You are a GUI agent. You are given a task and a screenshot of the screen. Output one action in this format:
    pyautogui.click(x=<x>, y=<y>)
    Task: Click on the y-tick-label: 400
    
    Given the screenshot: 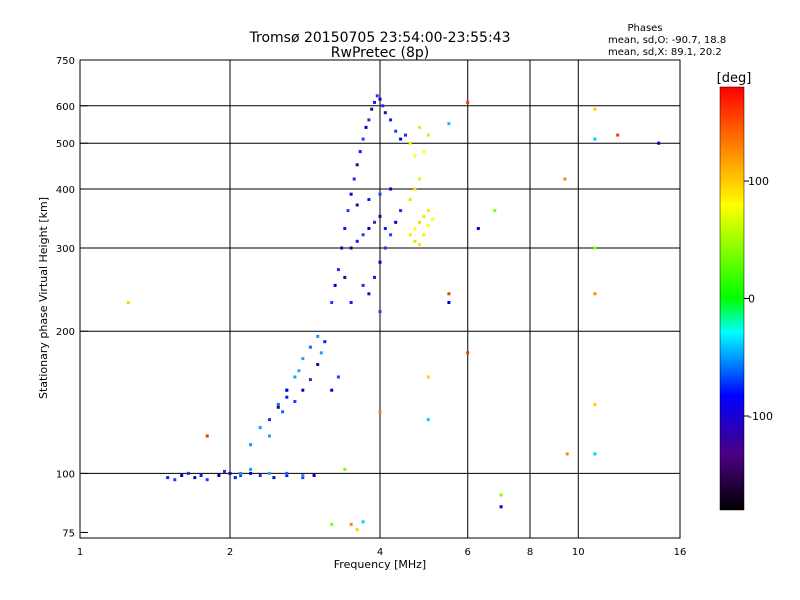 What is the action you would take?
    pyautogui.click(x=65, y=190)
    